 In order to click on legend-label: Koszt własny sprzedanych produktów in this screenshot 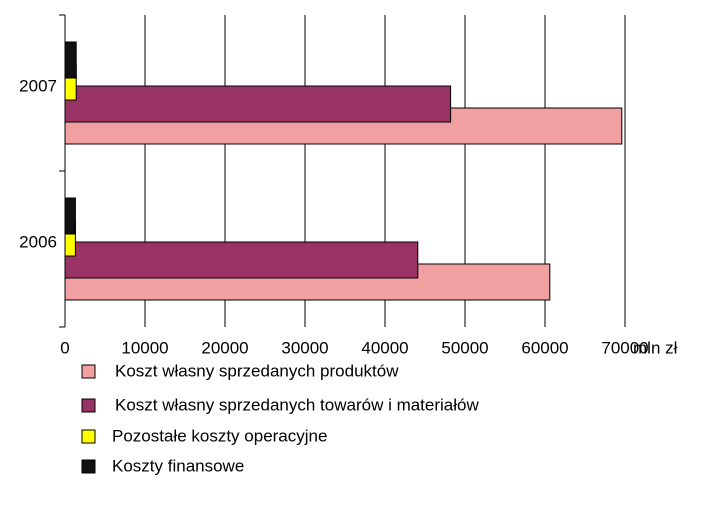, I will do `click(257, 370)`.